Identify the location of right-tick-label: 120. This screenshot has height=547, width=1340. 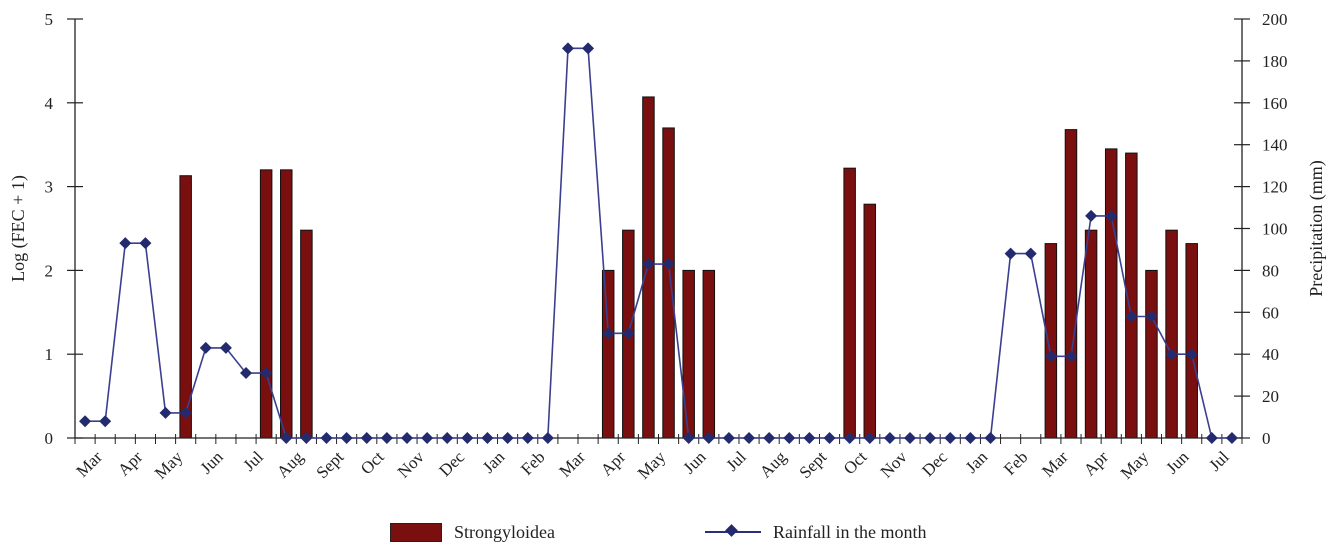
(1275, 187).